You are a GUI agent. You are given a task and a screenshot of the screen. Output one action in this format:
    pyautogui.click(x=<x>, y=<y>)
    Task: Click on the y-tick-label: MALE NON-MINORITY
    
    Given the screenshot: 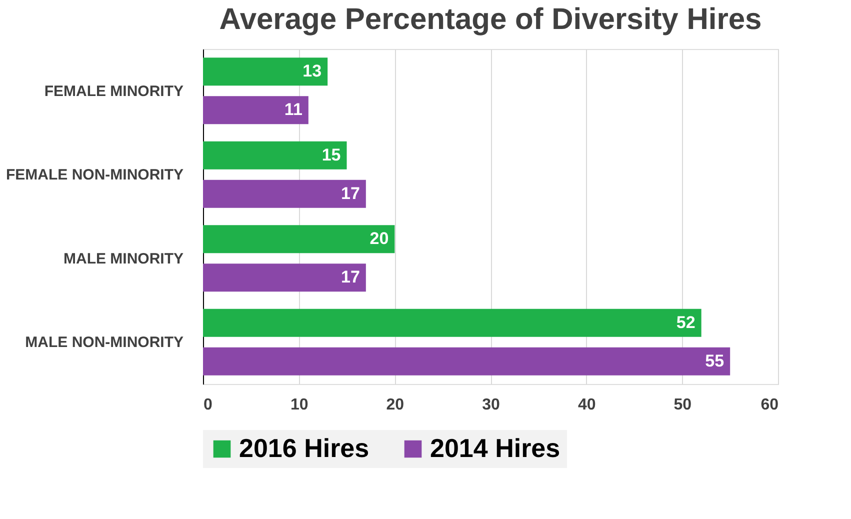 What is the action you would take?
    pyautogui.click(x=104, y=343)
    